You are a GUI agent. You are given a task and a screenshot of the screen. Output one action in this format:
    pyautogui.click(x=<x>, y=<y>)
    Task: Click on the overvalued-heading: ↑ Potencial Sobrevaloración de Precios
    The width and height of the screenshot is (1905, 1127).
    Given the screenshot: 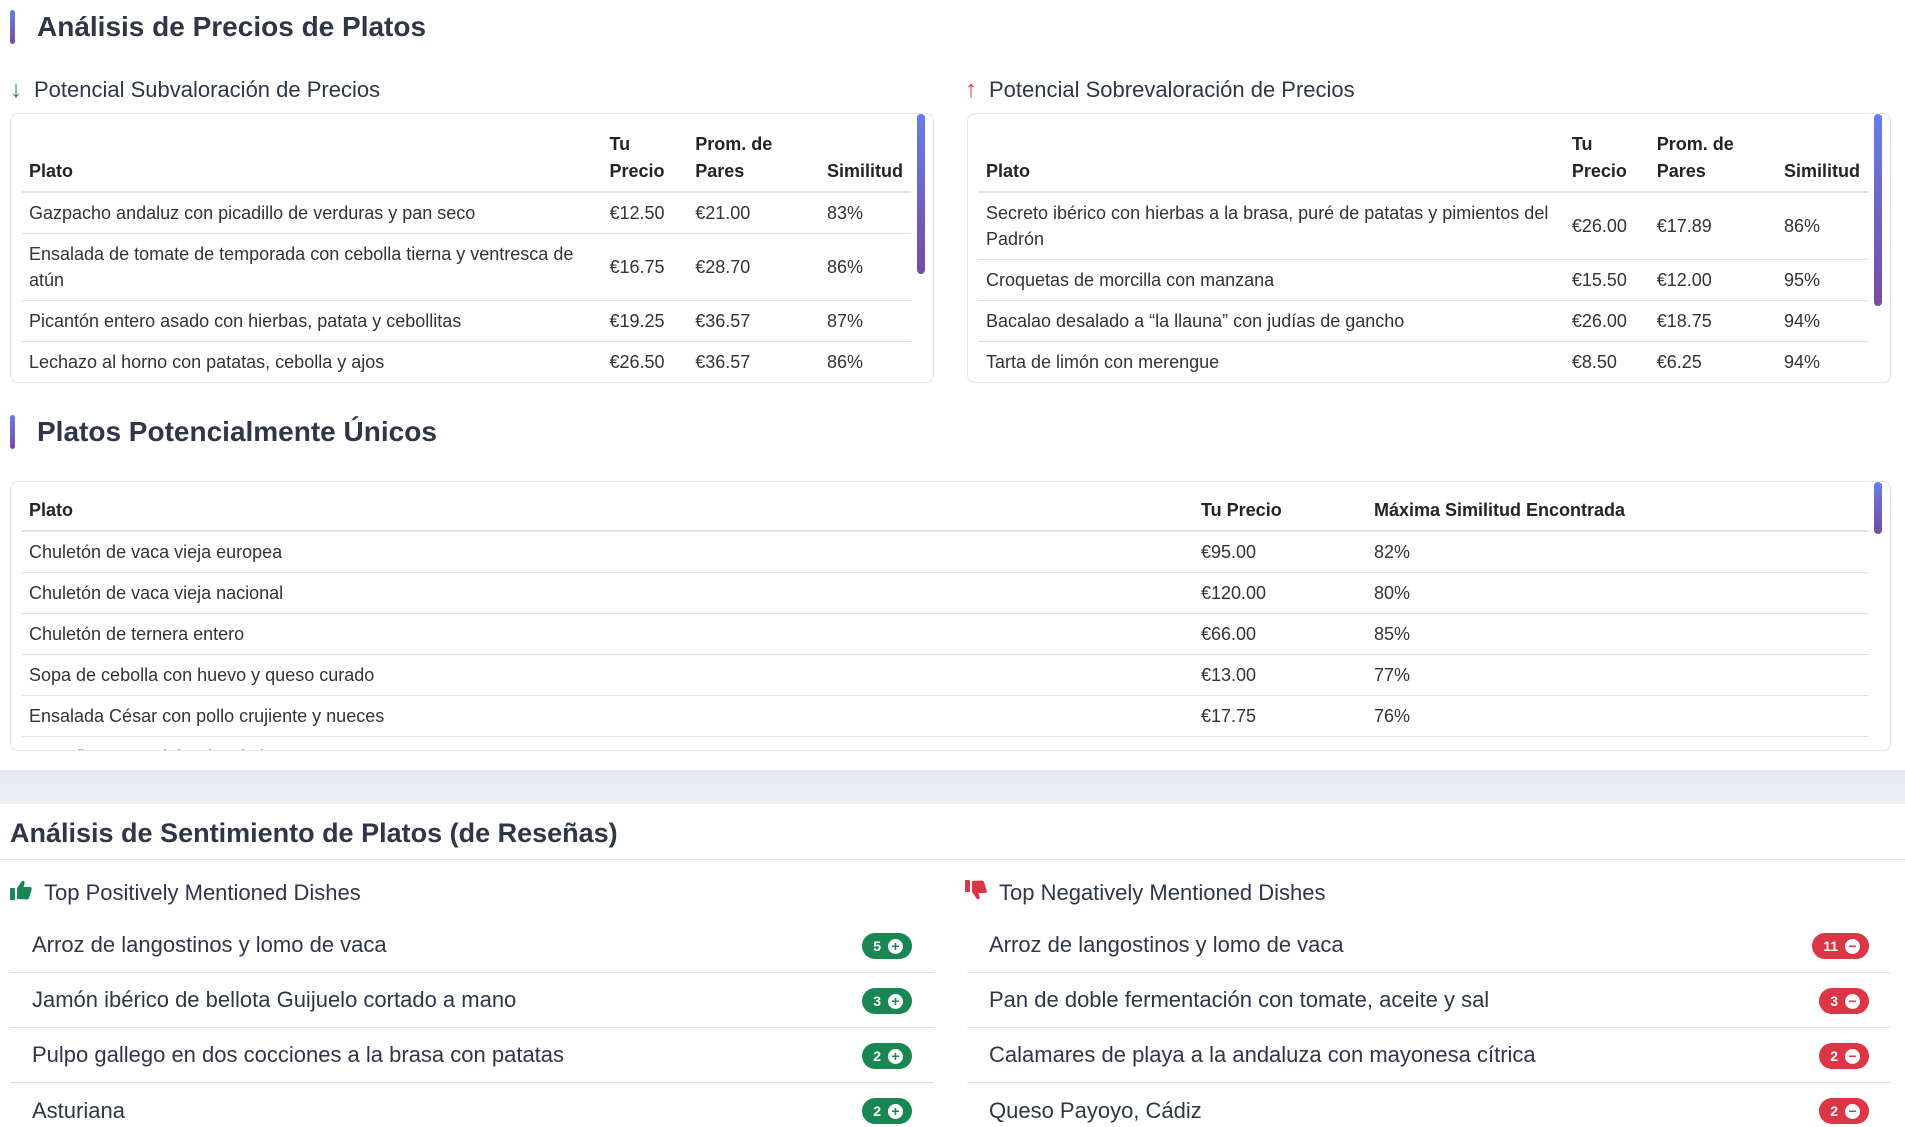 What is the action you would take?
    pyautogui.click(x=1160, y=90)
    